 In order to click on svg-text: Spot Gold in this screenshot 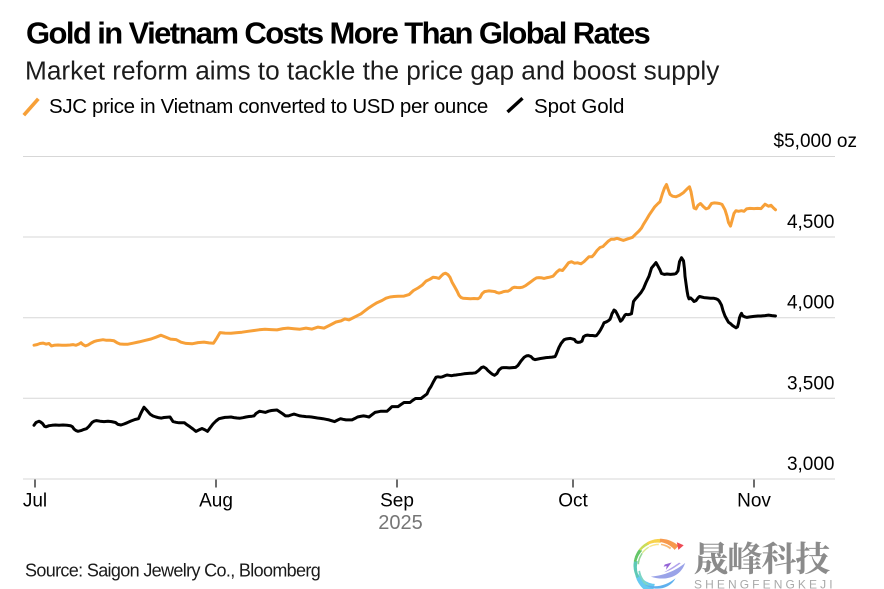, I will do `click(579, 106)`.